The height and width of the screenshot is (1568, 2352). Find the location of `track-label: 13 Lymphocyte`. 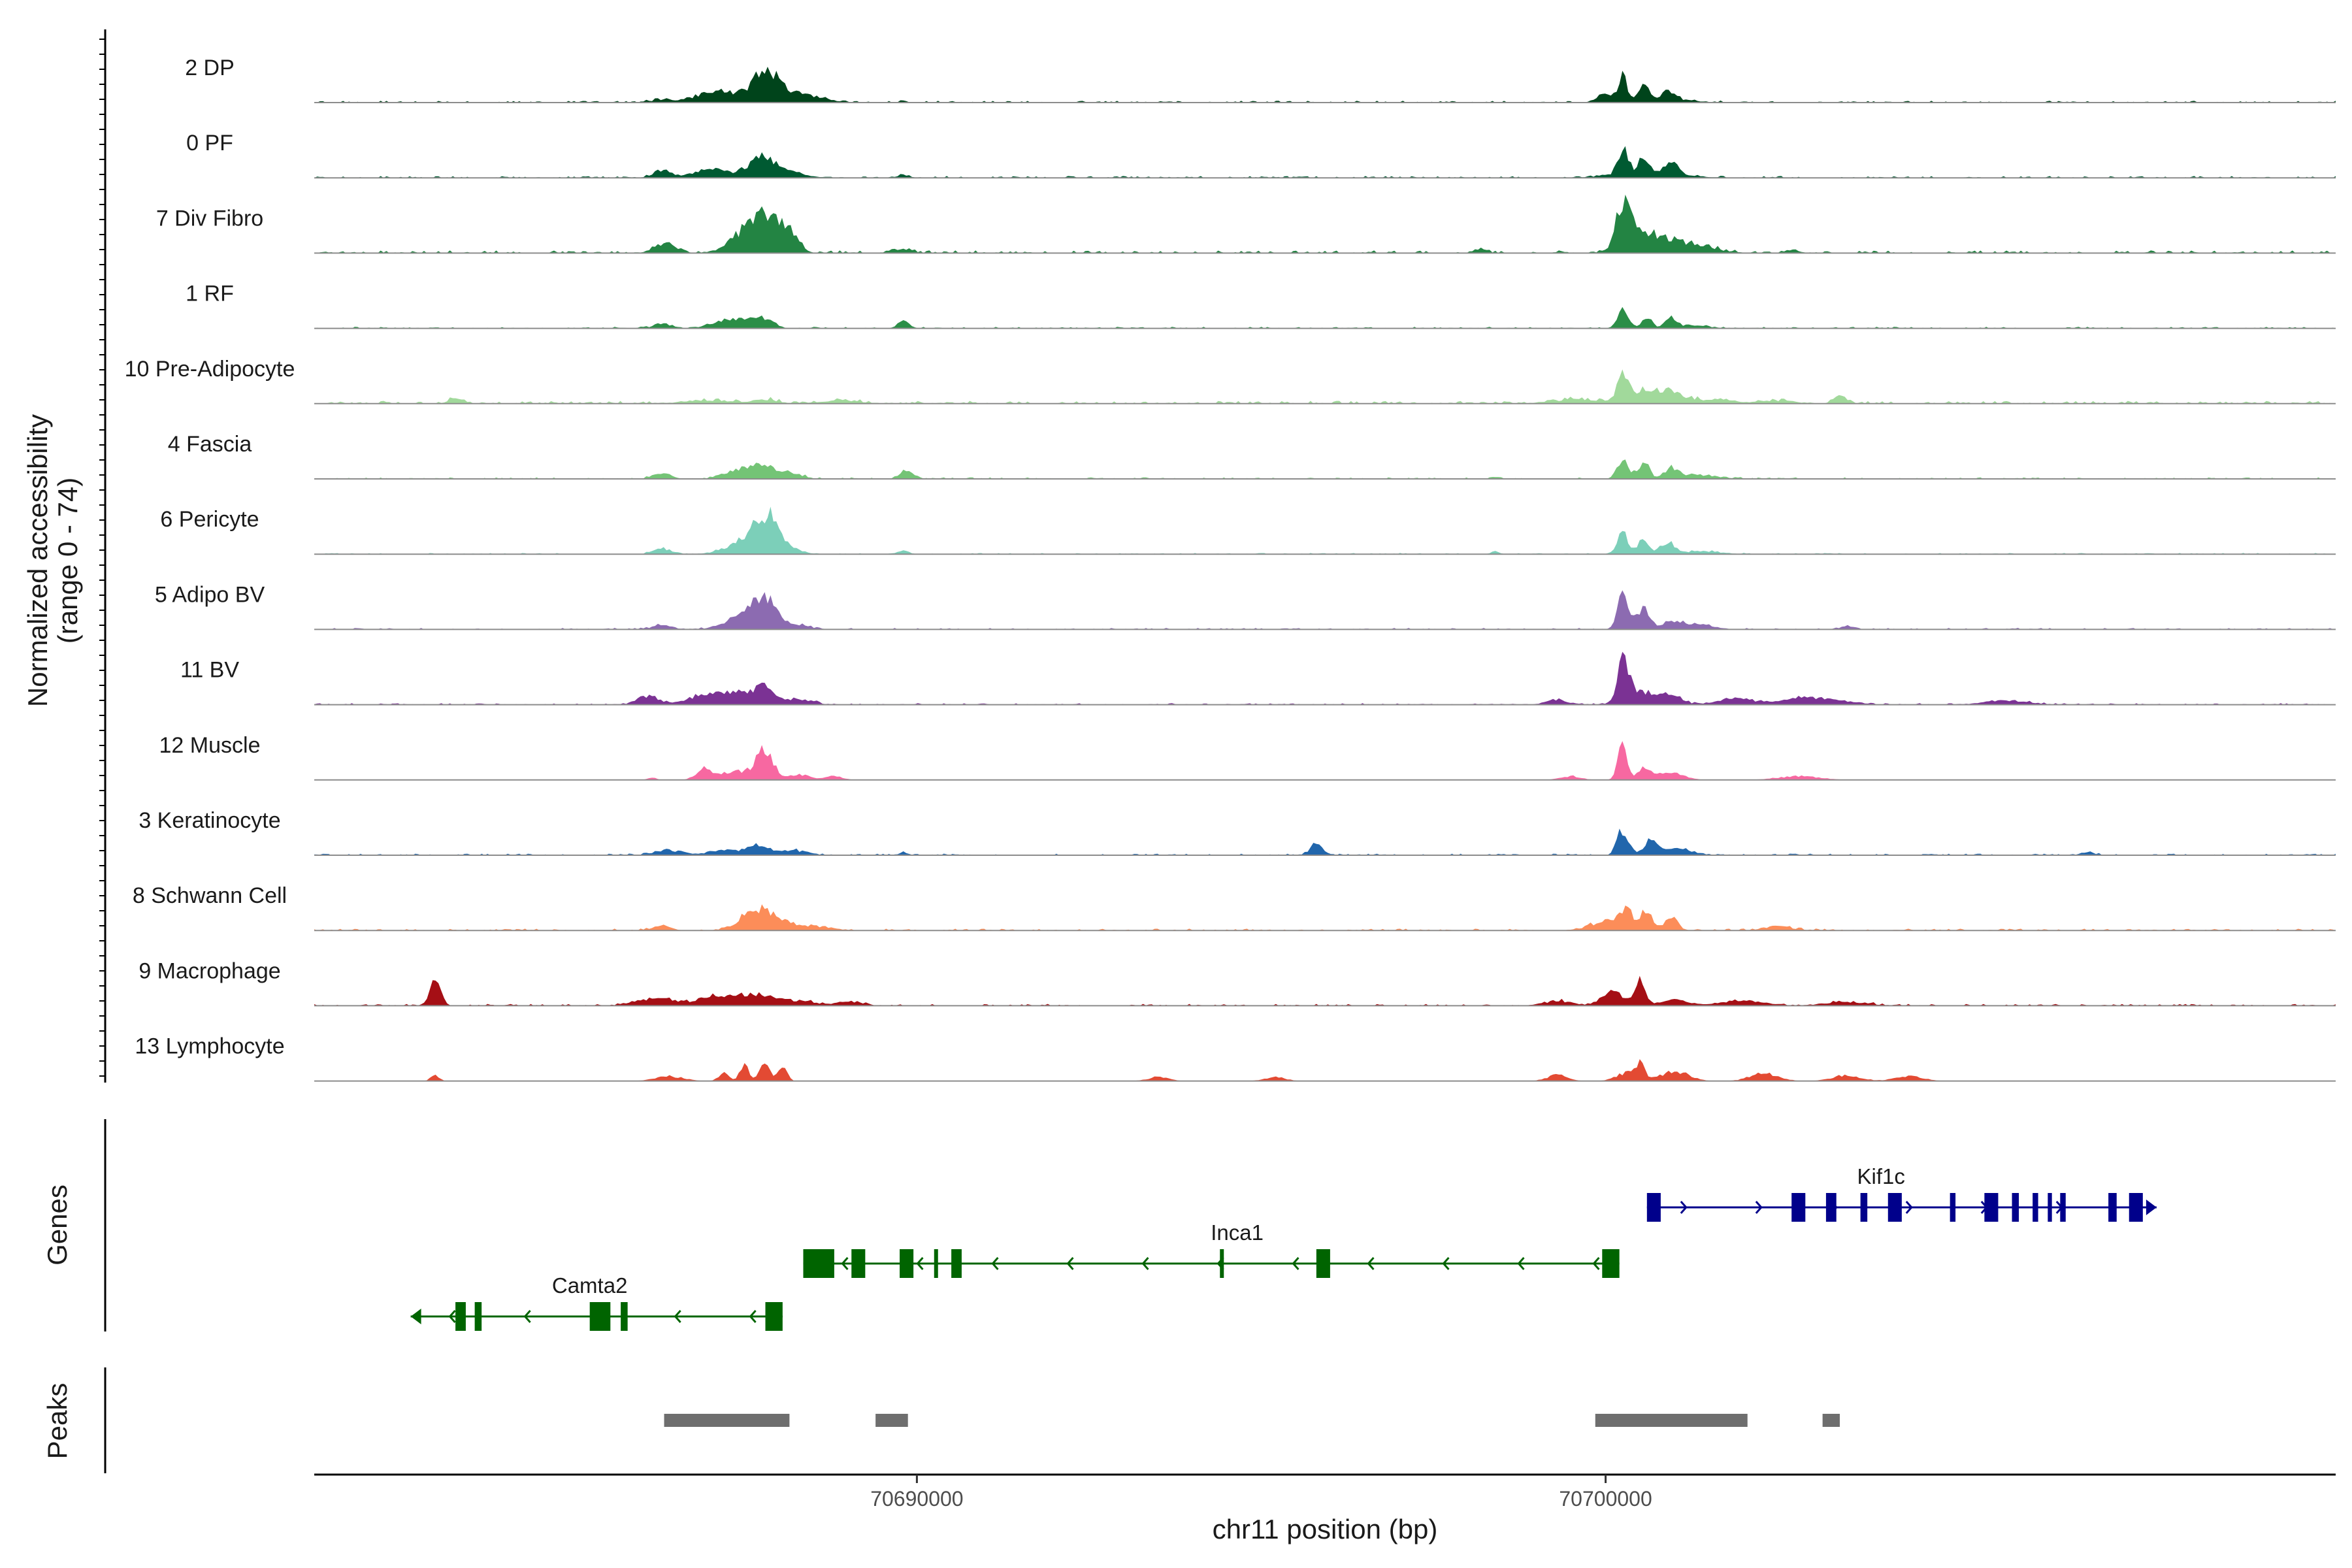

track-label: 13 Lymphocyte is located at coordinates (209, 1046).